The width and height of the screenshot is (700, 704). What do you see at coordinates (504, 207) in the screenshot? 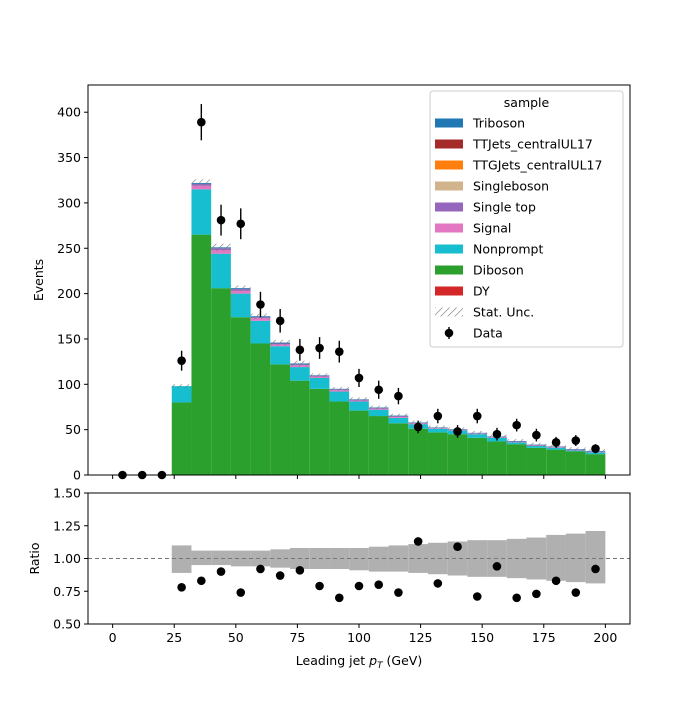
I see `legend-label: Single top` at bounding box center [504, 207].